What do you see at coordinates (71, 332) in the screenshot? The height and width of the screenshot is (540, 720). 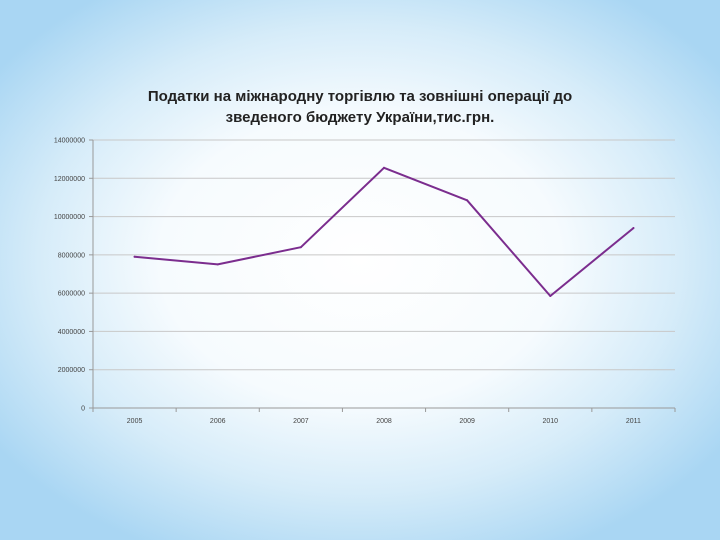 I see `y-tick-label-2: 4000000` at bounding box center [71, 332].